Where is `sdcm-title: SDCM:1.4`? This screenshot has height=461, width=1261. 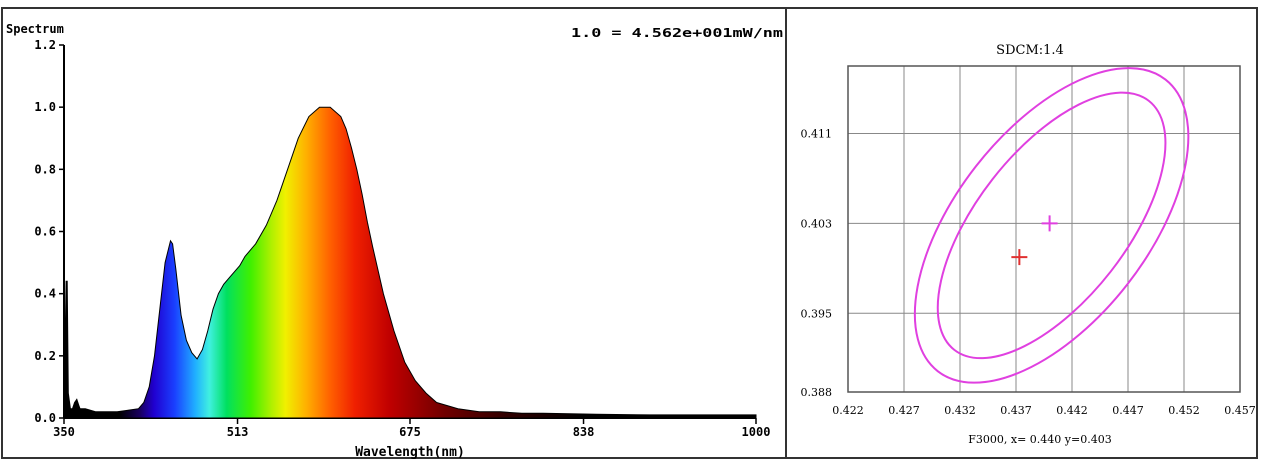 sdcm-title: SDCM:1.4 is located at coordinates (1030, 50).